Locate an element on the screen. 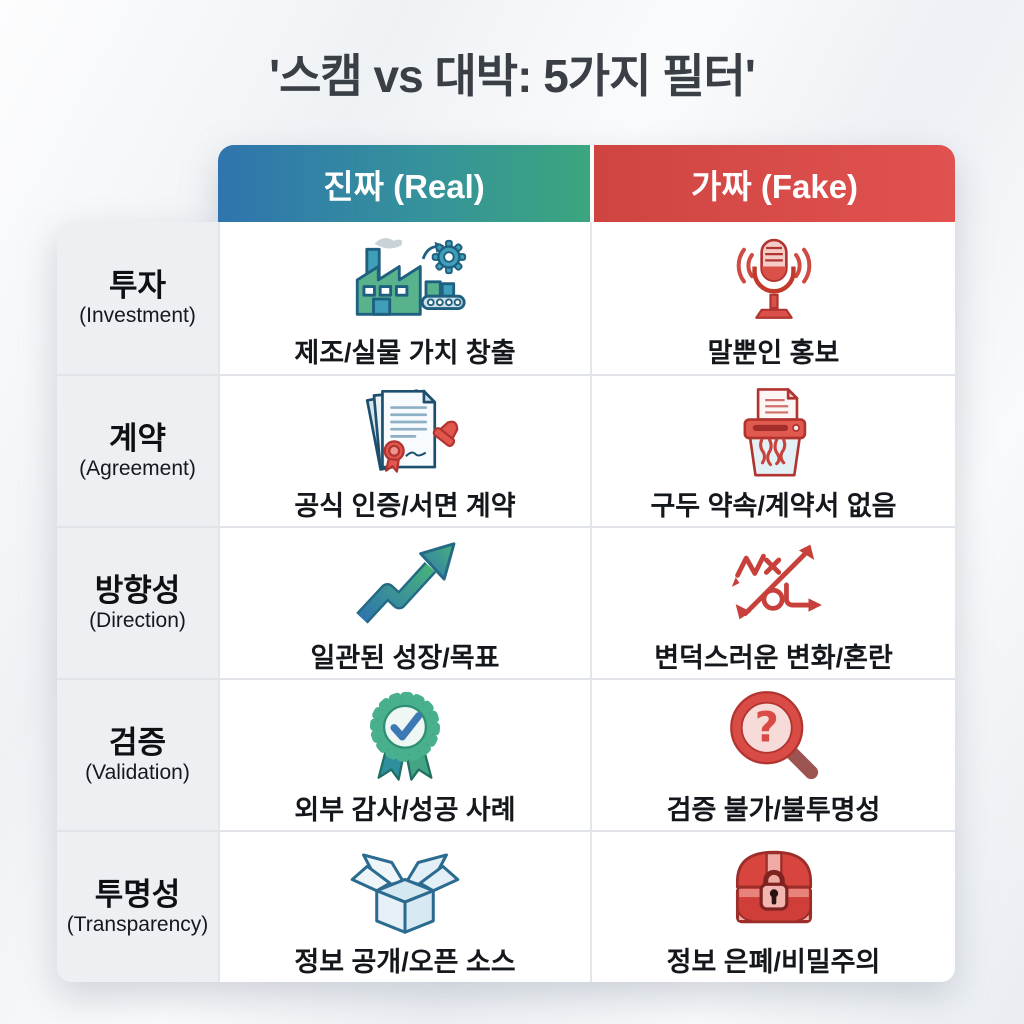 This screenshot has height=1024, width=1024. cell-caption: 변덕스러운 변화/혼란 is located at coordinates (773, 658).